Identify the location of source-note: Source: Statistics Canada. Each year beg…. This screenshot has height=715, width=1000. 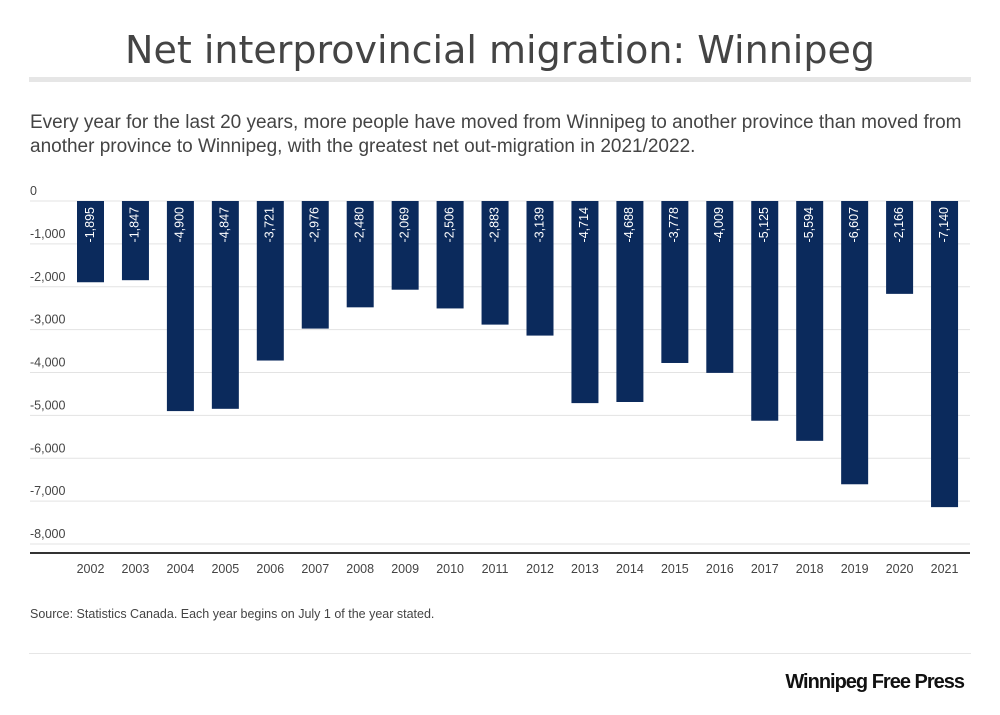
(232, 614).